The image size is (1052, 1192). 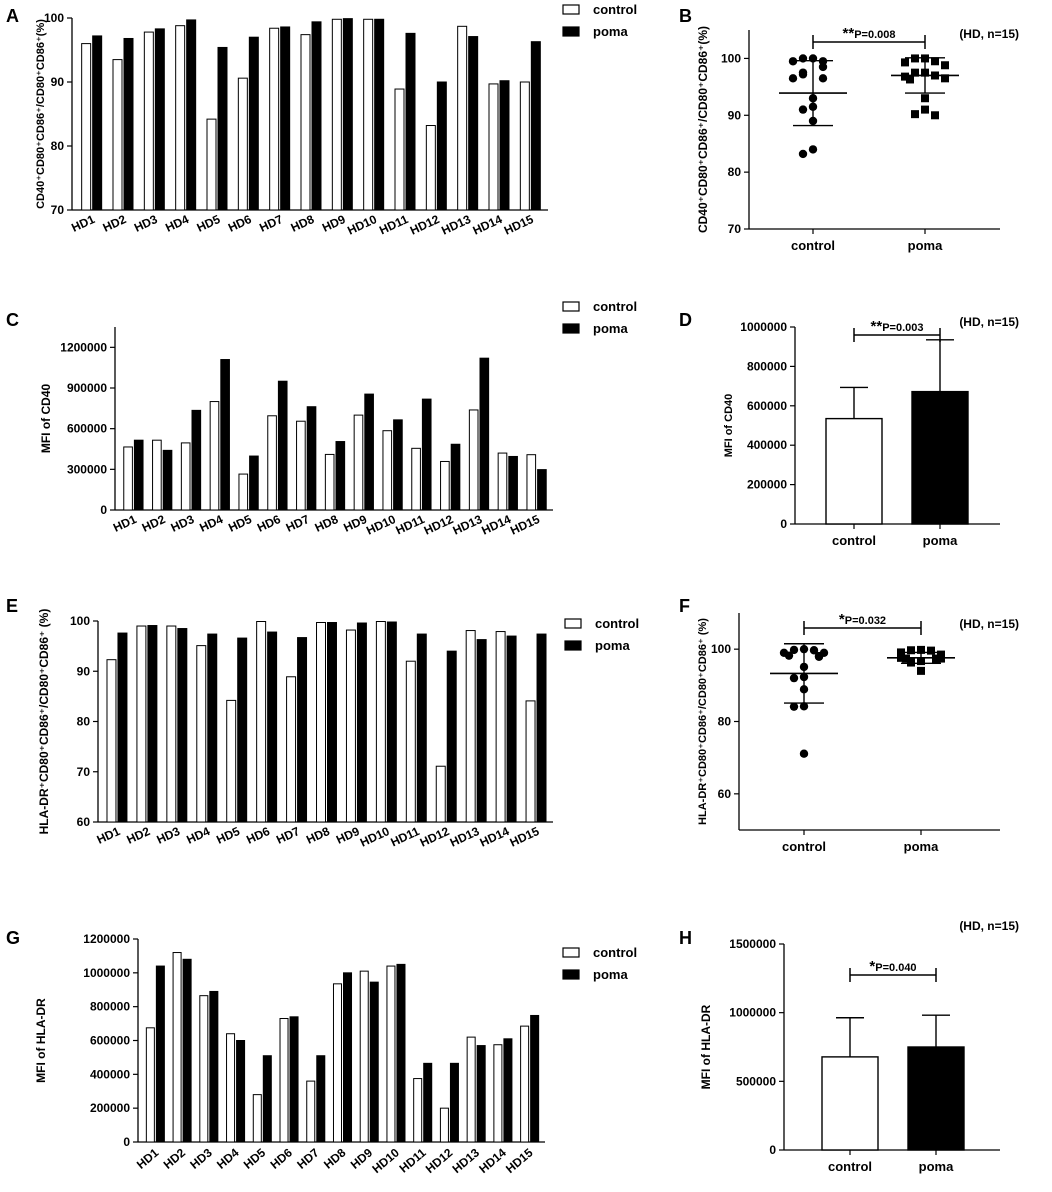 I want to click on panel-letter: F, so click(x=684, y=606).